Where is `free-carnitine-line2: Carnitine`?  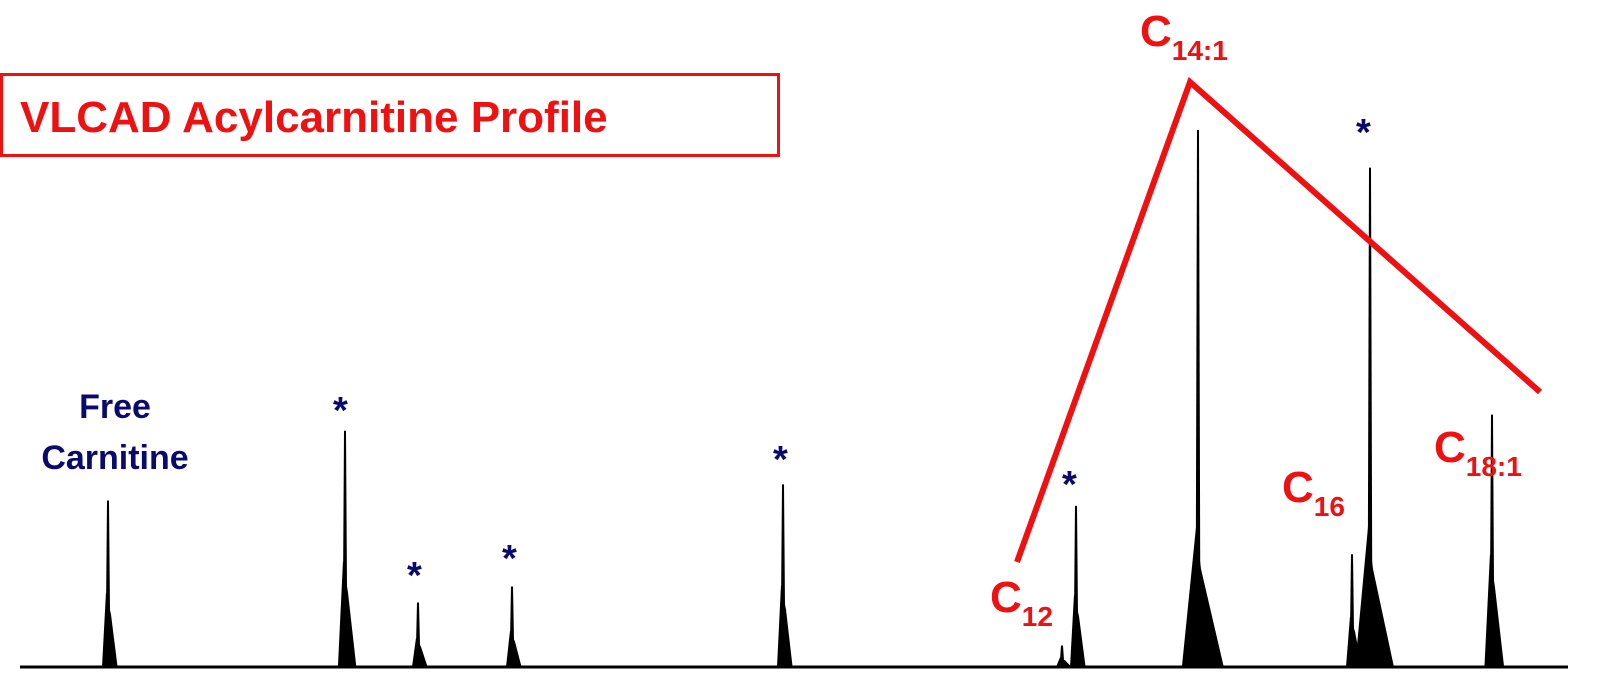
free-carnitine-line2: Carnitine is located at coordinates (115, 458).